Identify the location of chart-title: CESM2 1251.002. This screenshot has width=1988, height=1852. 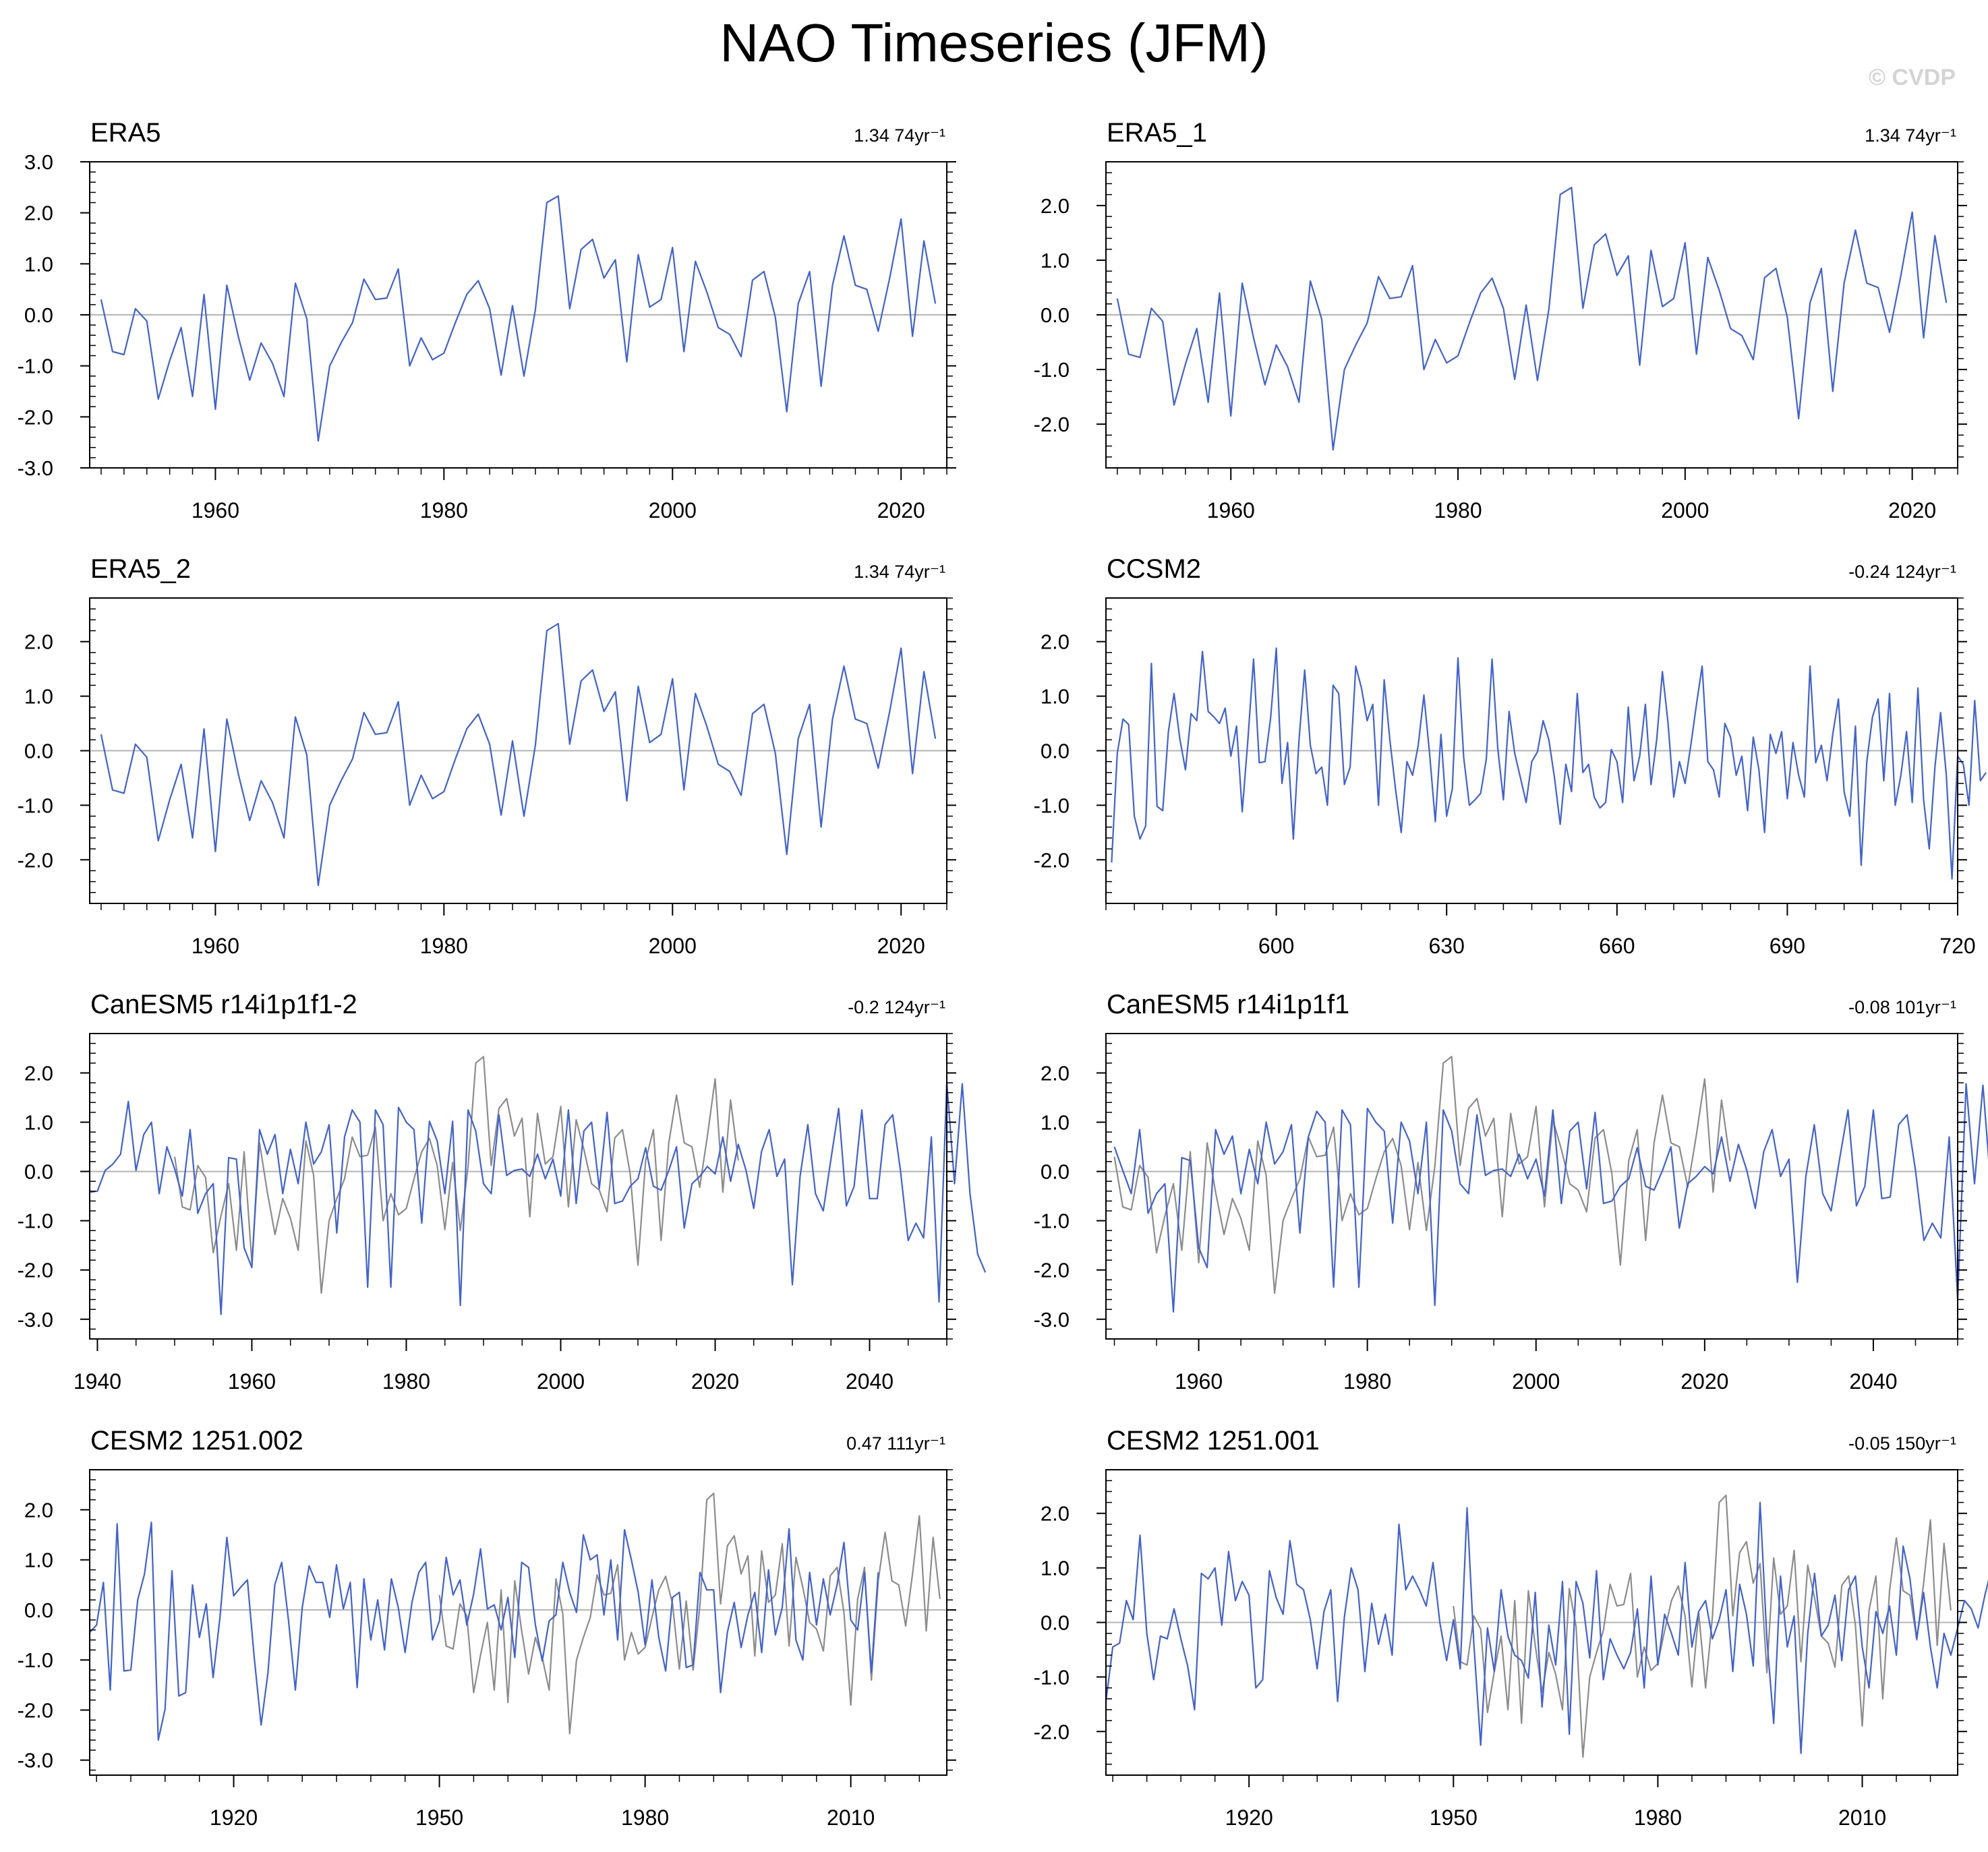
(197, 1441).